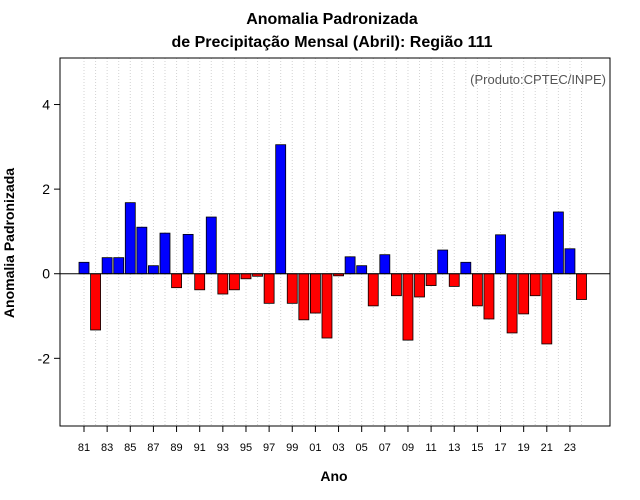 This screenshot has width=640, height=500. I want to click on bar-2021, so click(547, 309).